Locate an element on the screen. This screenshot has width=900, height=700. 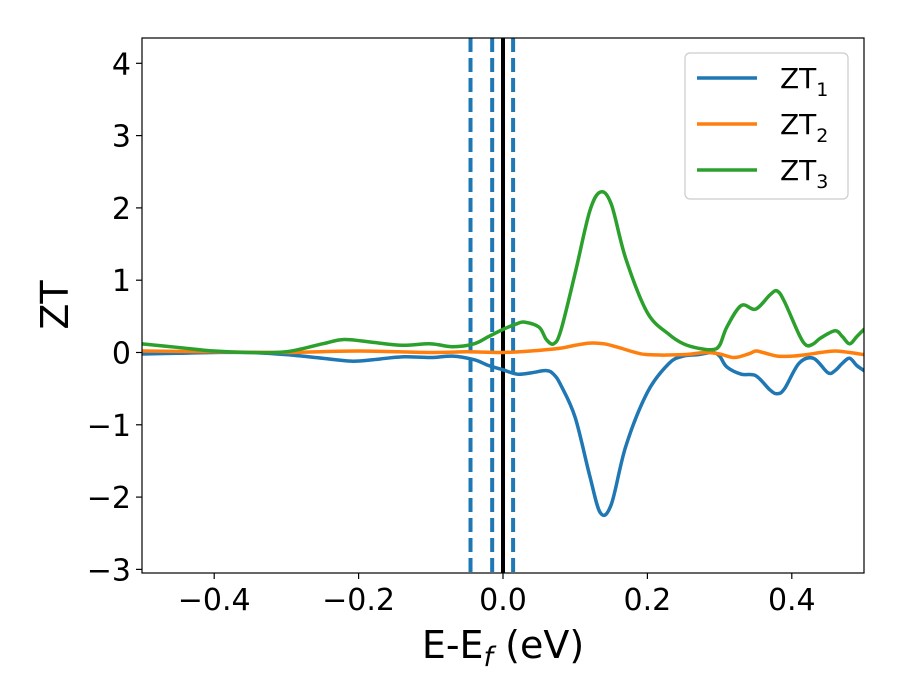
y-tick-label: 3 is located at coordinates (121, 137).